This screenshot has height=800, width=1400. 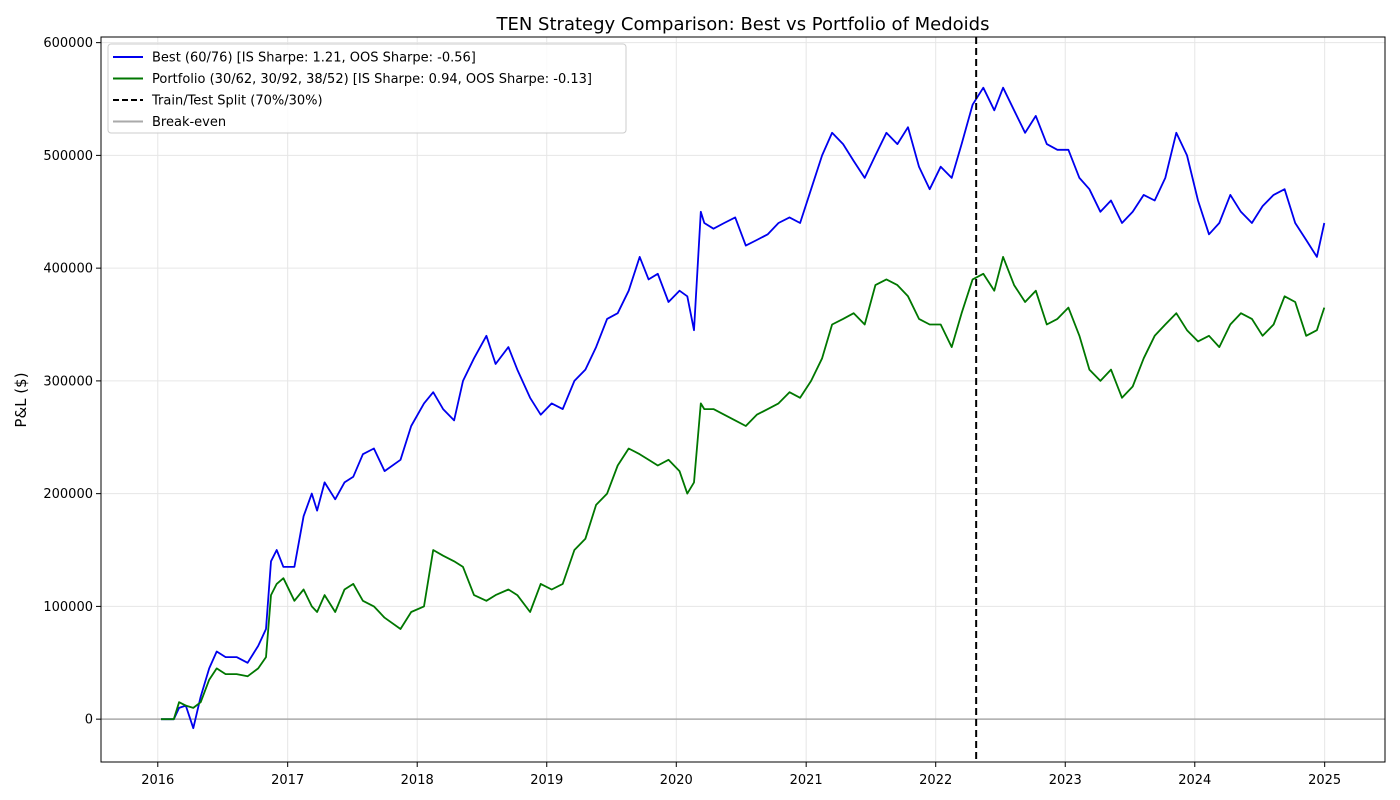 What do you see at coordinates (287, 780) in the screenshot?
I see `x-tick-label: 2017` at bounding box center [287, 780].